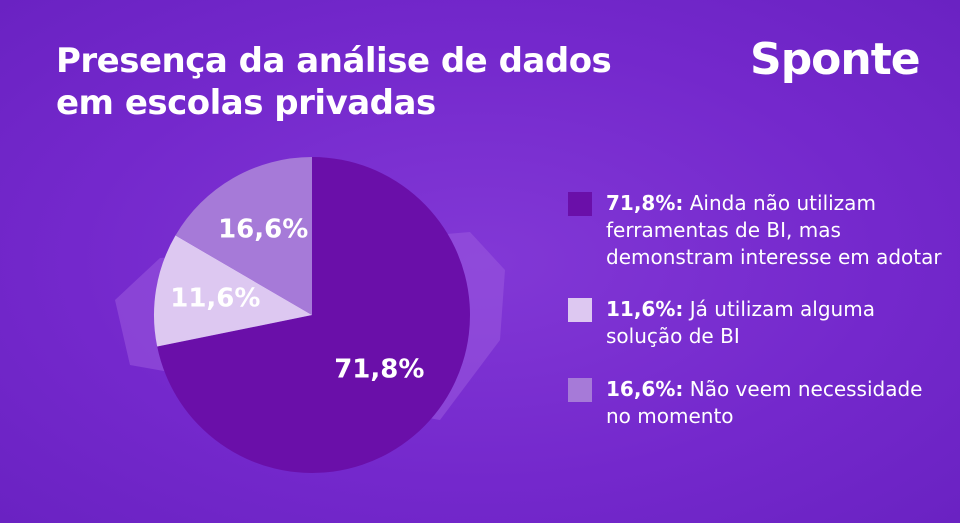 This screenshot has height=523, width=960. I want to click on legend-key: 71,8%:, so click(645, 203).